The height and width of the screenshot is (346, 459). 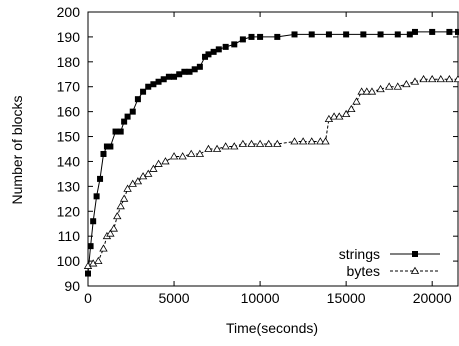 I want to click on y-axis-label: Number of blocks, so click(x=17, y=150).